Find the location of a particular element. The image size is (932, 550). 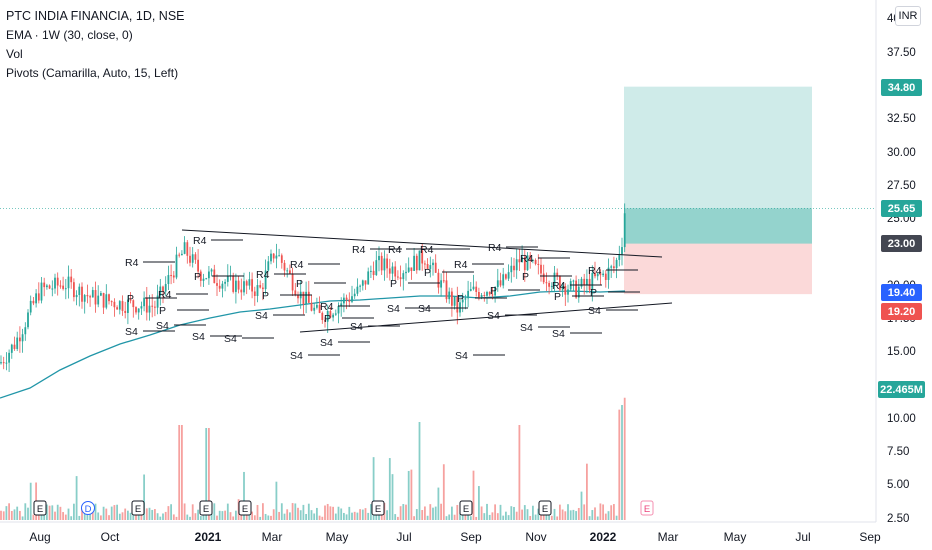

pivot-label: S4 is located at coordinates (261, 316).